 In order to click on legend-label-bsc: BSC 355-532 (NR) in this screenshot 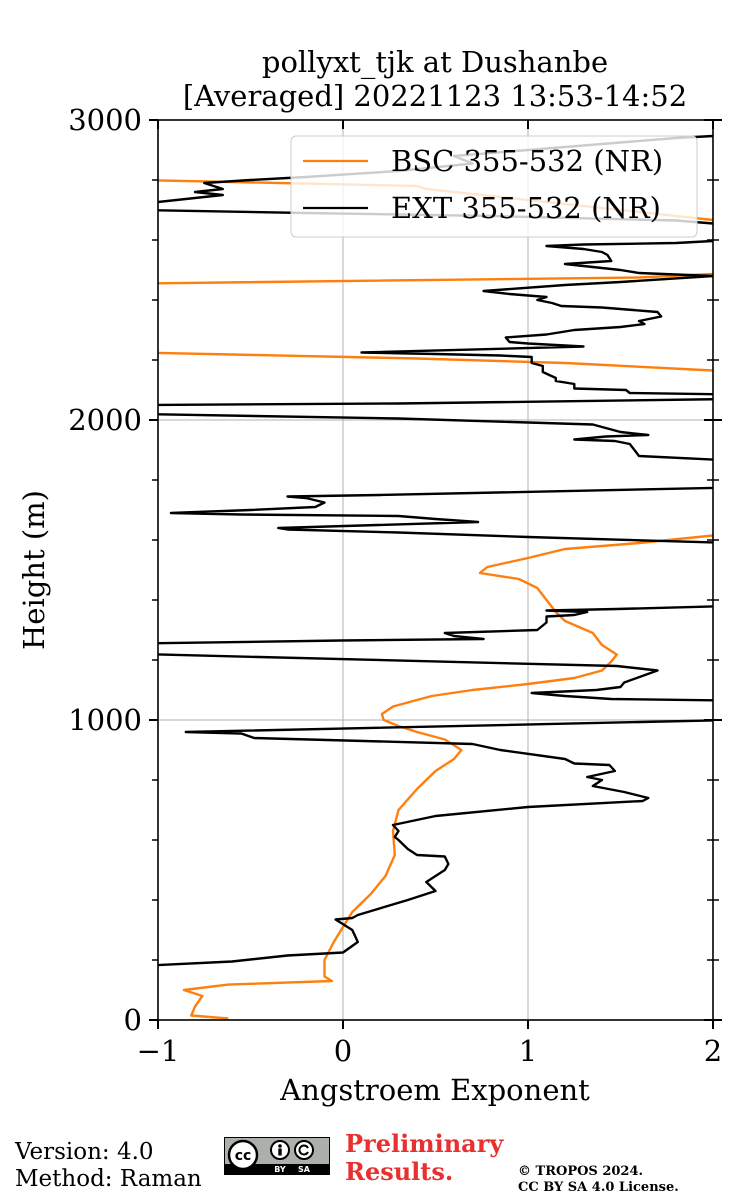, I will do `click(527, 161)`.